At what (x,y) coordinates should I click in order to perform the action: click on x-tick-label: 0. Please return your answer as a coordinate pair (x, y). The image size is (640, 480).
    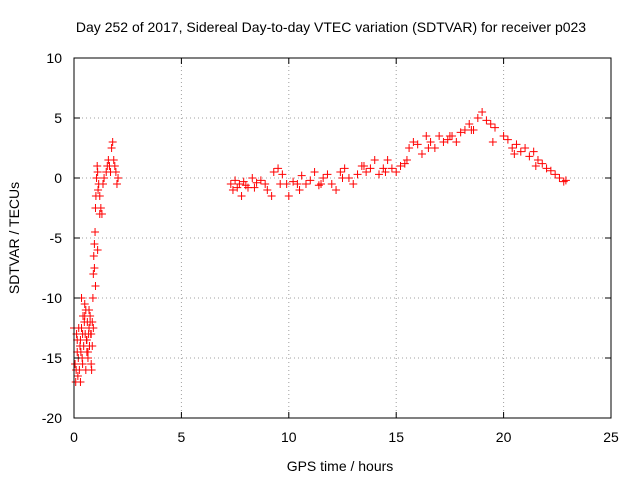
    Looking at the image, I should click on (74, 437).